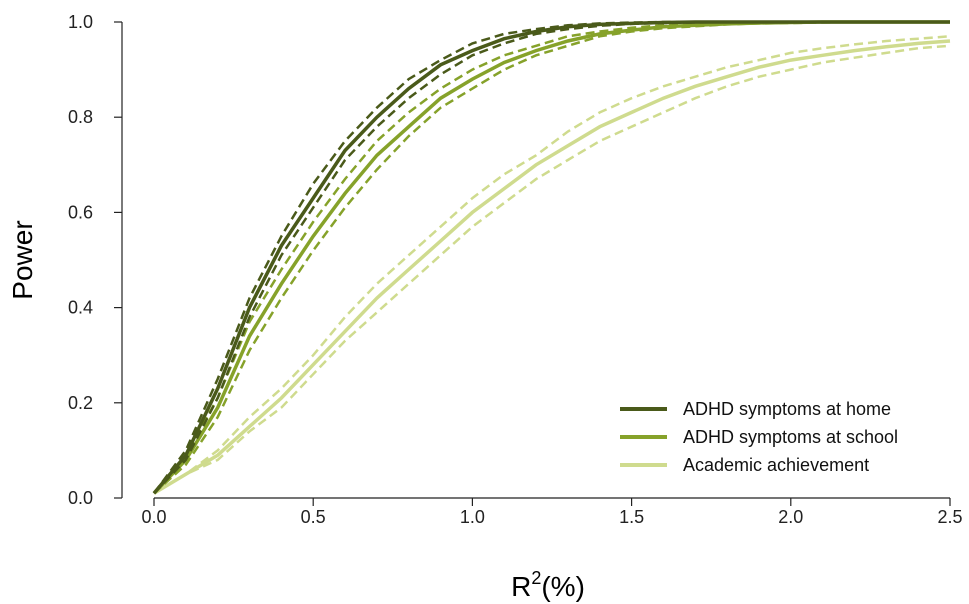  Describe the element at coordinates (80, 308) in the screenshot. I see `y-tick-label: 0.4` at that location.